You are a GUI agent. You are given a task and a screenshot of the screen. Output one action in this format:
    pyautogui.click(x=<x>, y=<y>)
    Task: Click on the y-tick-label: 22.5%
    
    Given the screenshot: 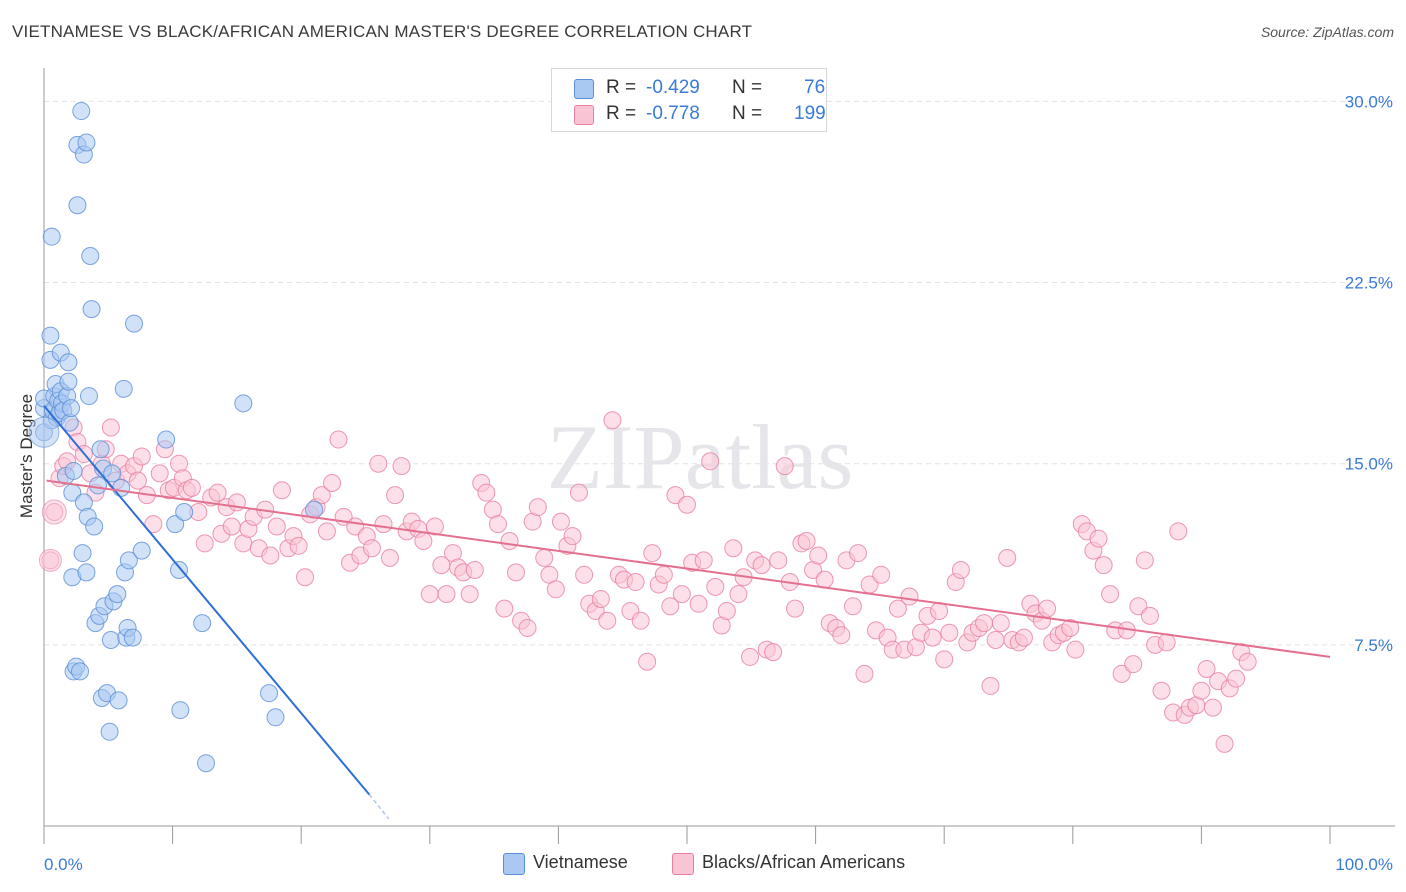 What is the action you would take?
    pyautogui.click(x=1369, y=283)
    